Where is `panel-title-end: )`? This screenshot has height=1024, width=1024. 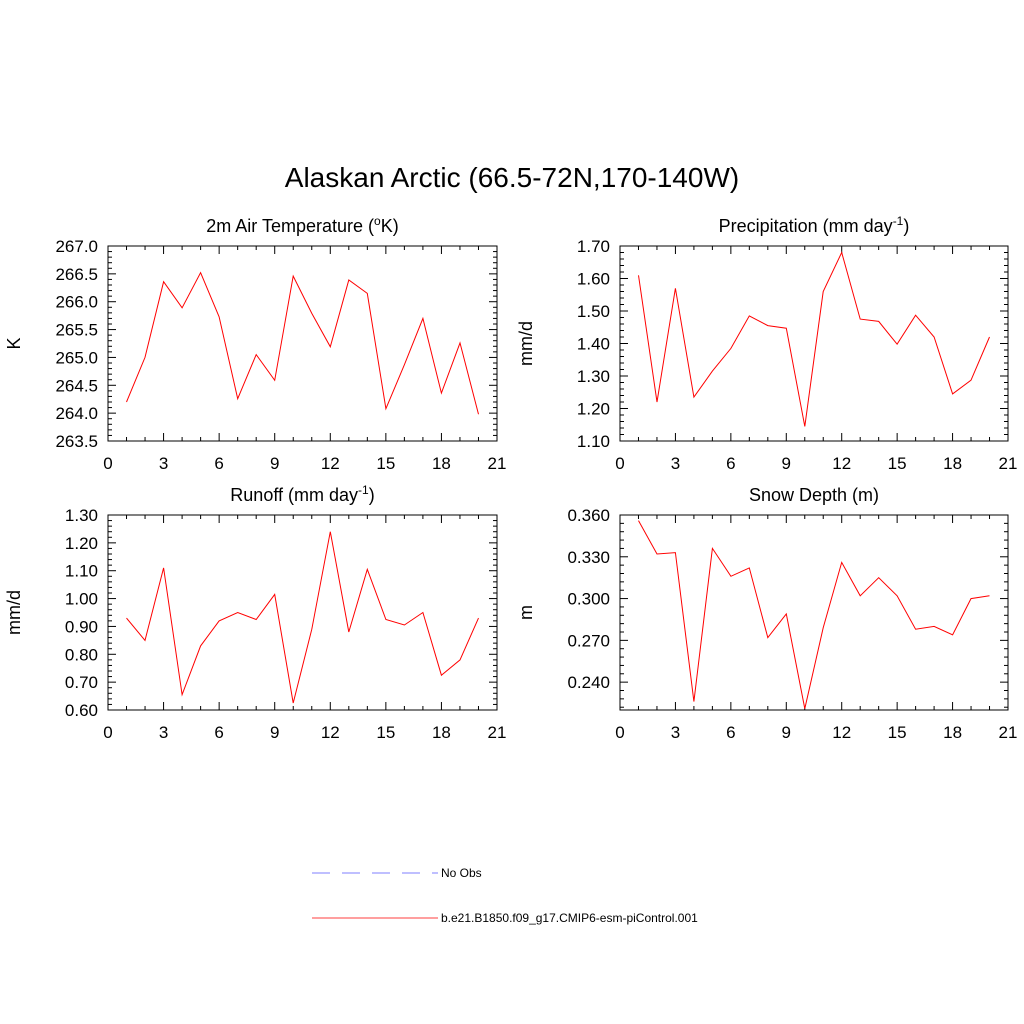 panel-title-end: ) is located at coordinates (372, 495).